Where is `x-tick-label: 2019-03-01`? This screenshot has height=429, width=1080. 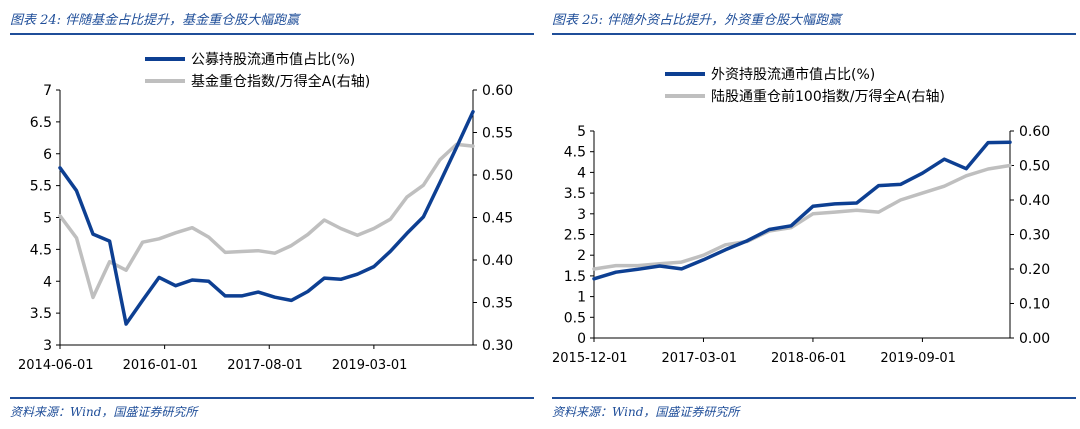
x-tick-label: 2019-03-01 is located at coordinates (370, 365).